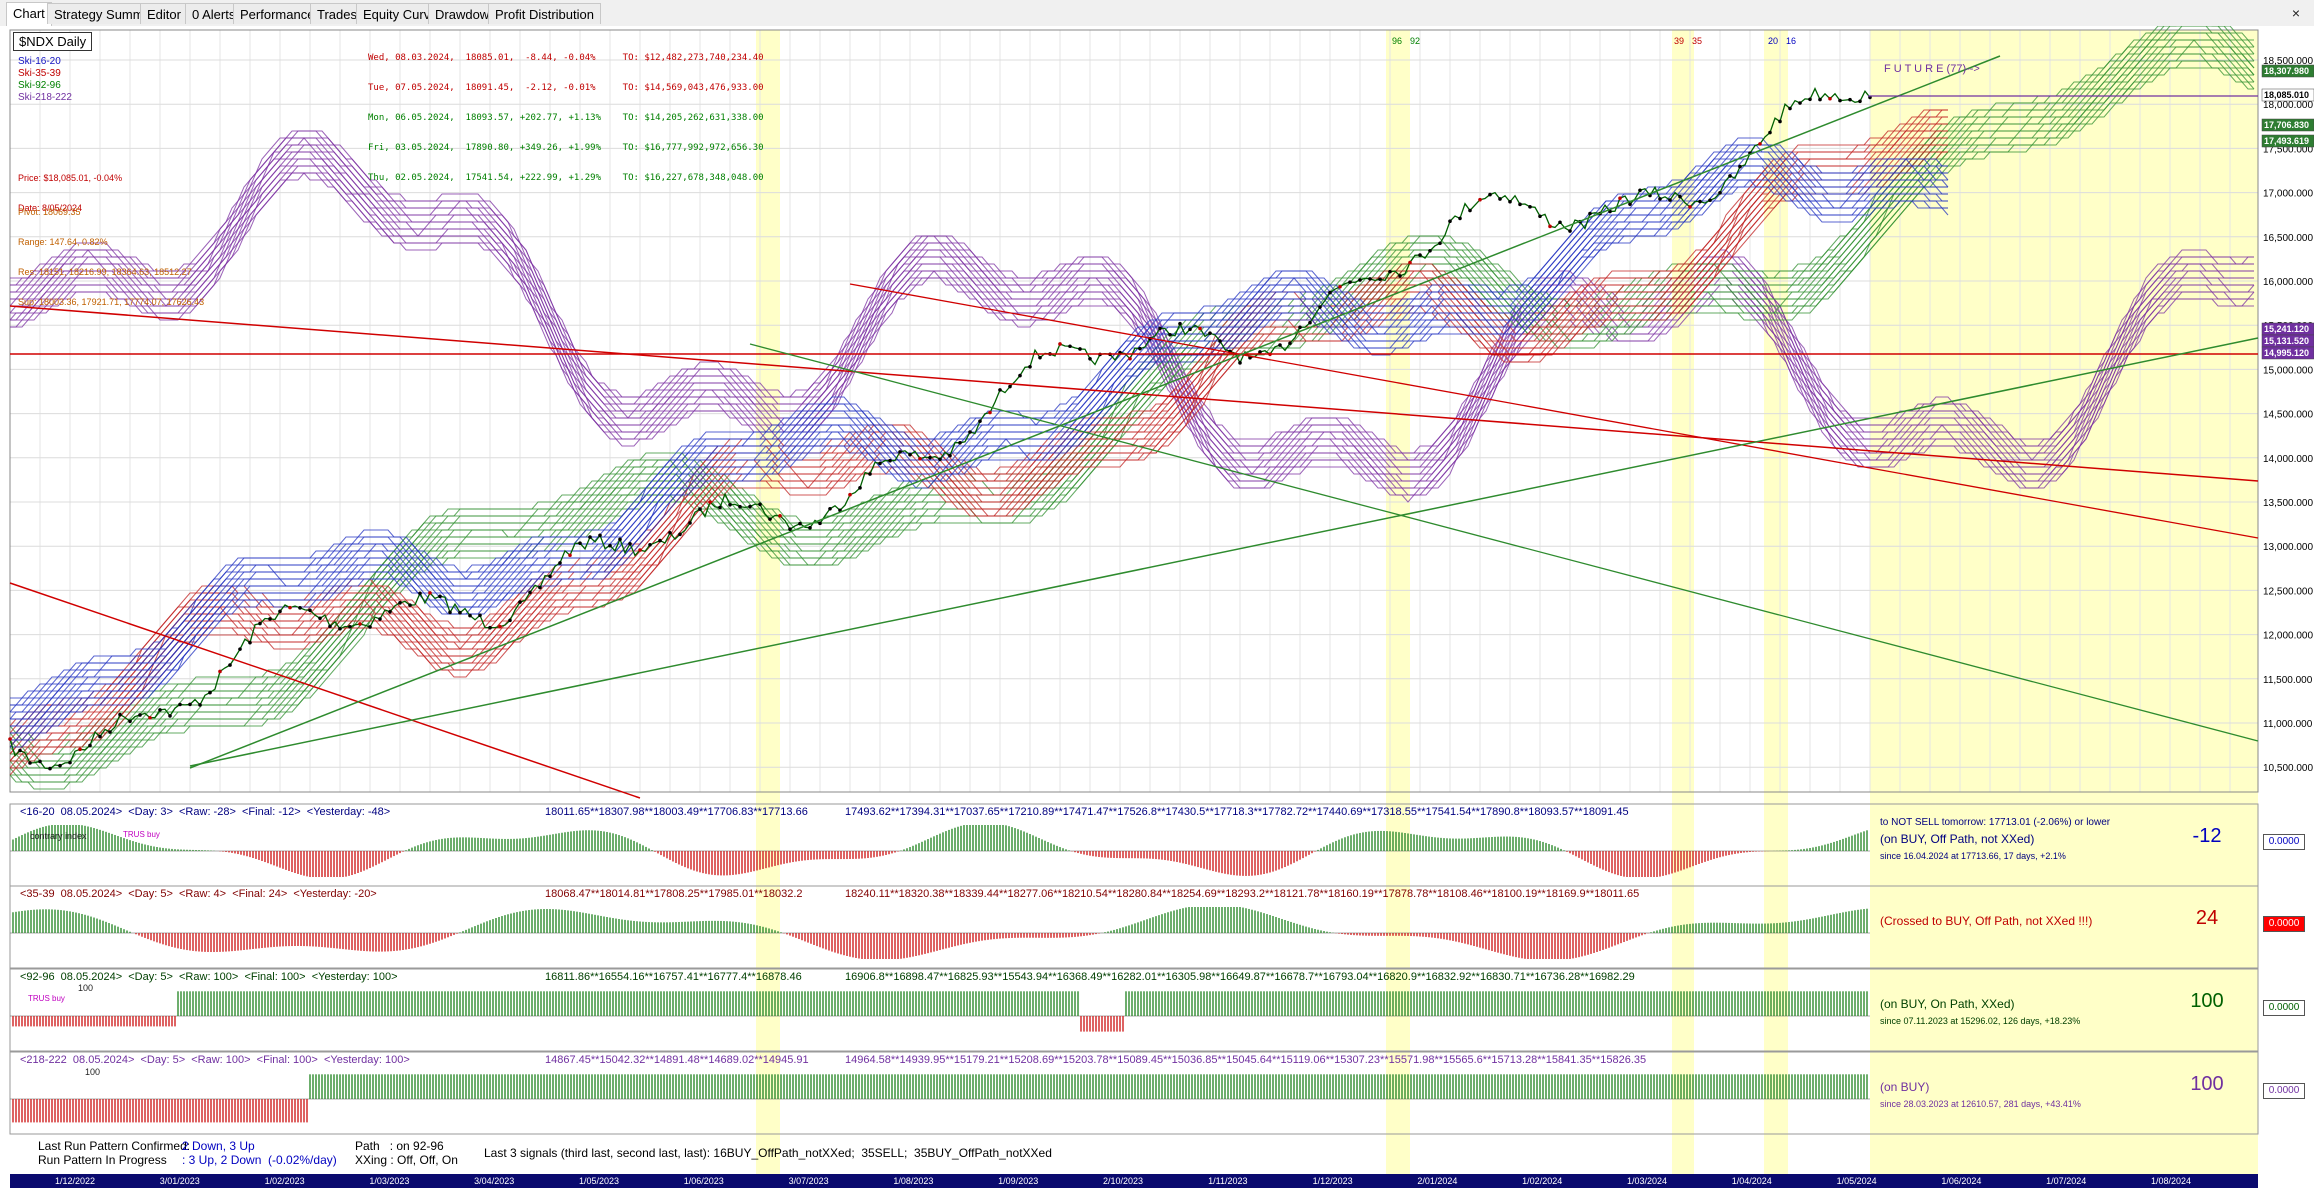 Image resolution: width=2314 pixels, height=1201 pixels. Describe the element at coordinates (49, 212) in the screenshot. I see `pivot-line: Pivot: 18069.35` at that location.